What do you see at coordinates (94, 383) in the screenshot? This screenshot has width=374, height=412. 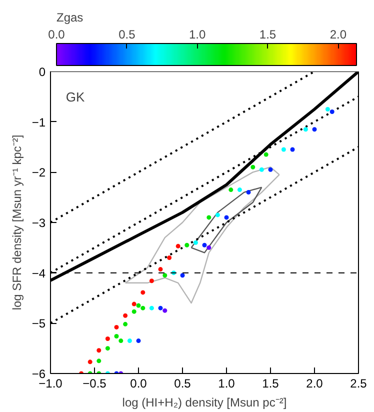 I see `x-tick-label: −0.5` at bounding box center [94, 383].